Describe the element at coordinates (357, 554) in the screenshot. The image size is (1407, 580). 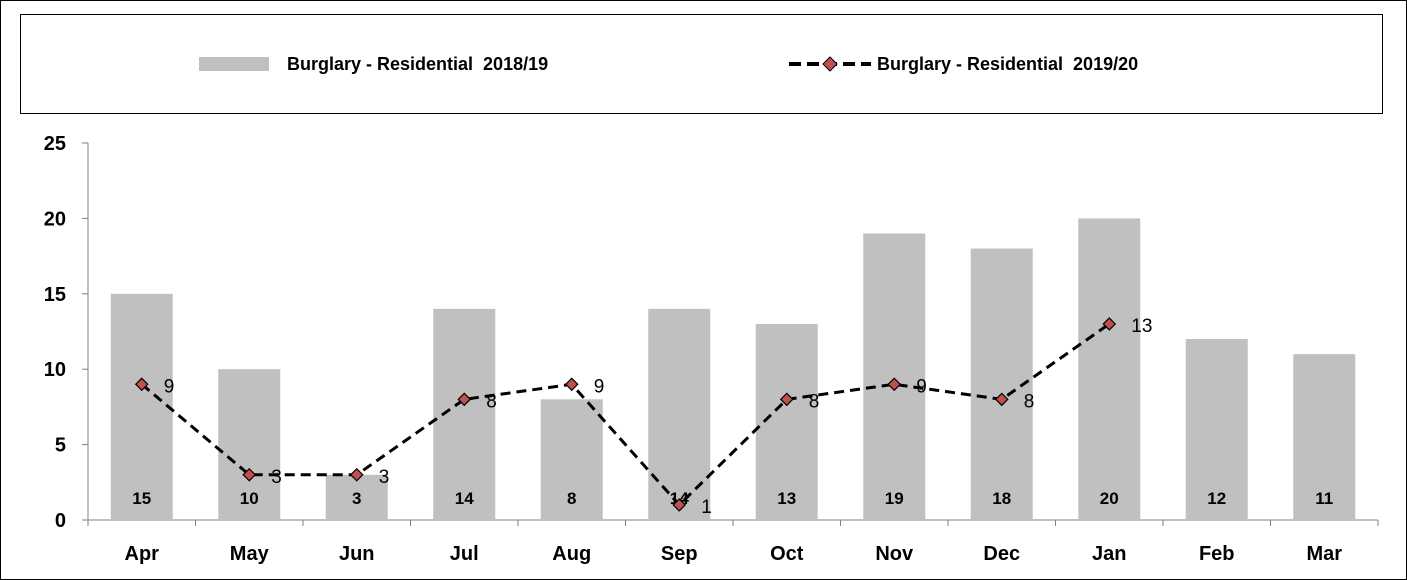
I see `x-tick-label: Jun` at that location.